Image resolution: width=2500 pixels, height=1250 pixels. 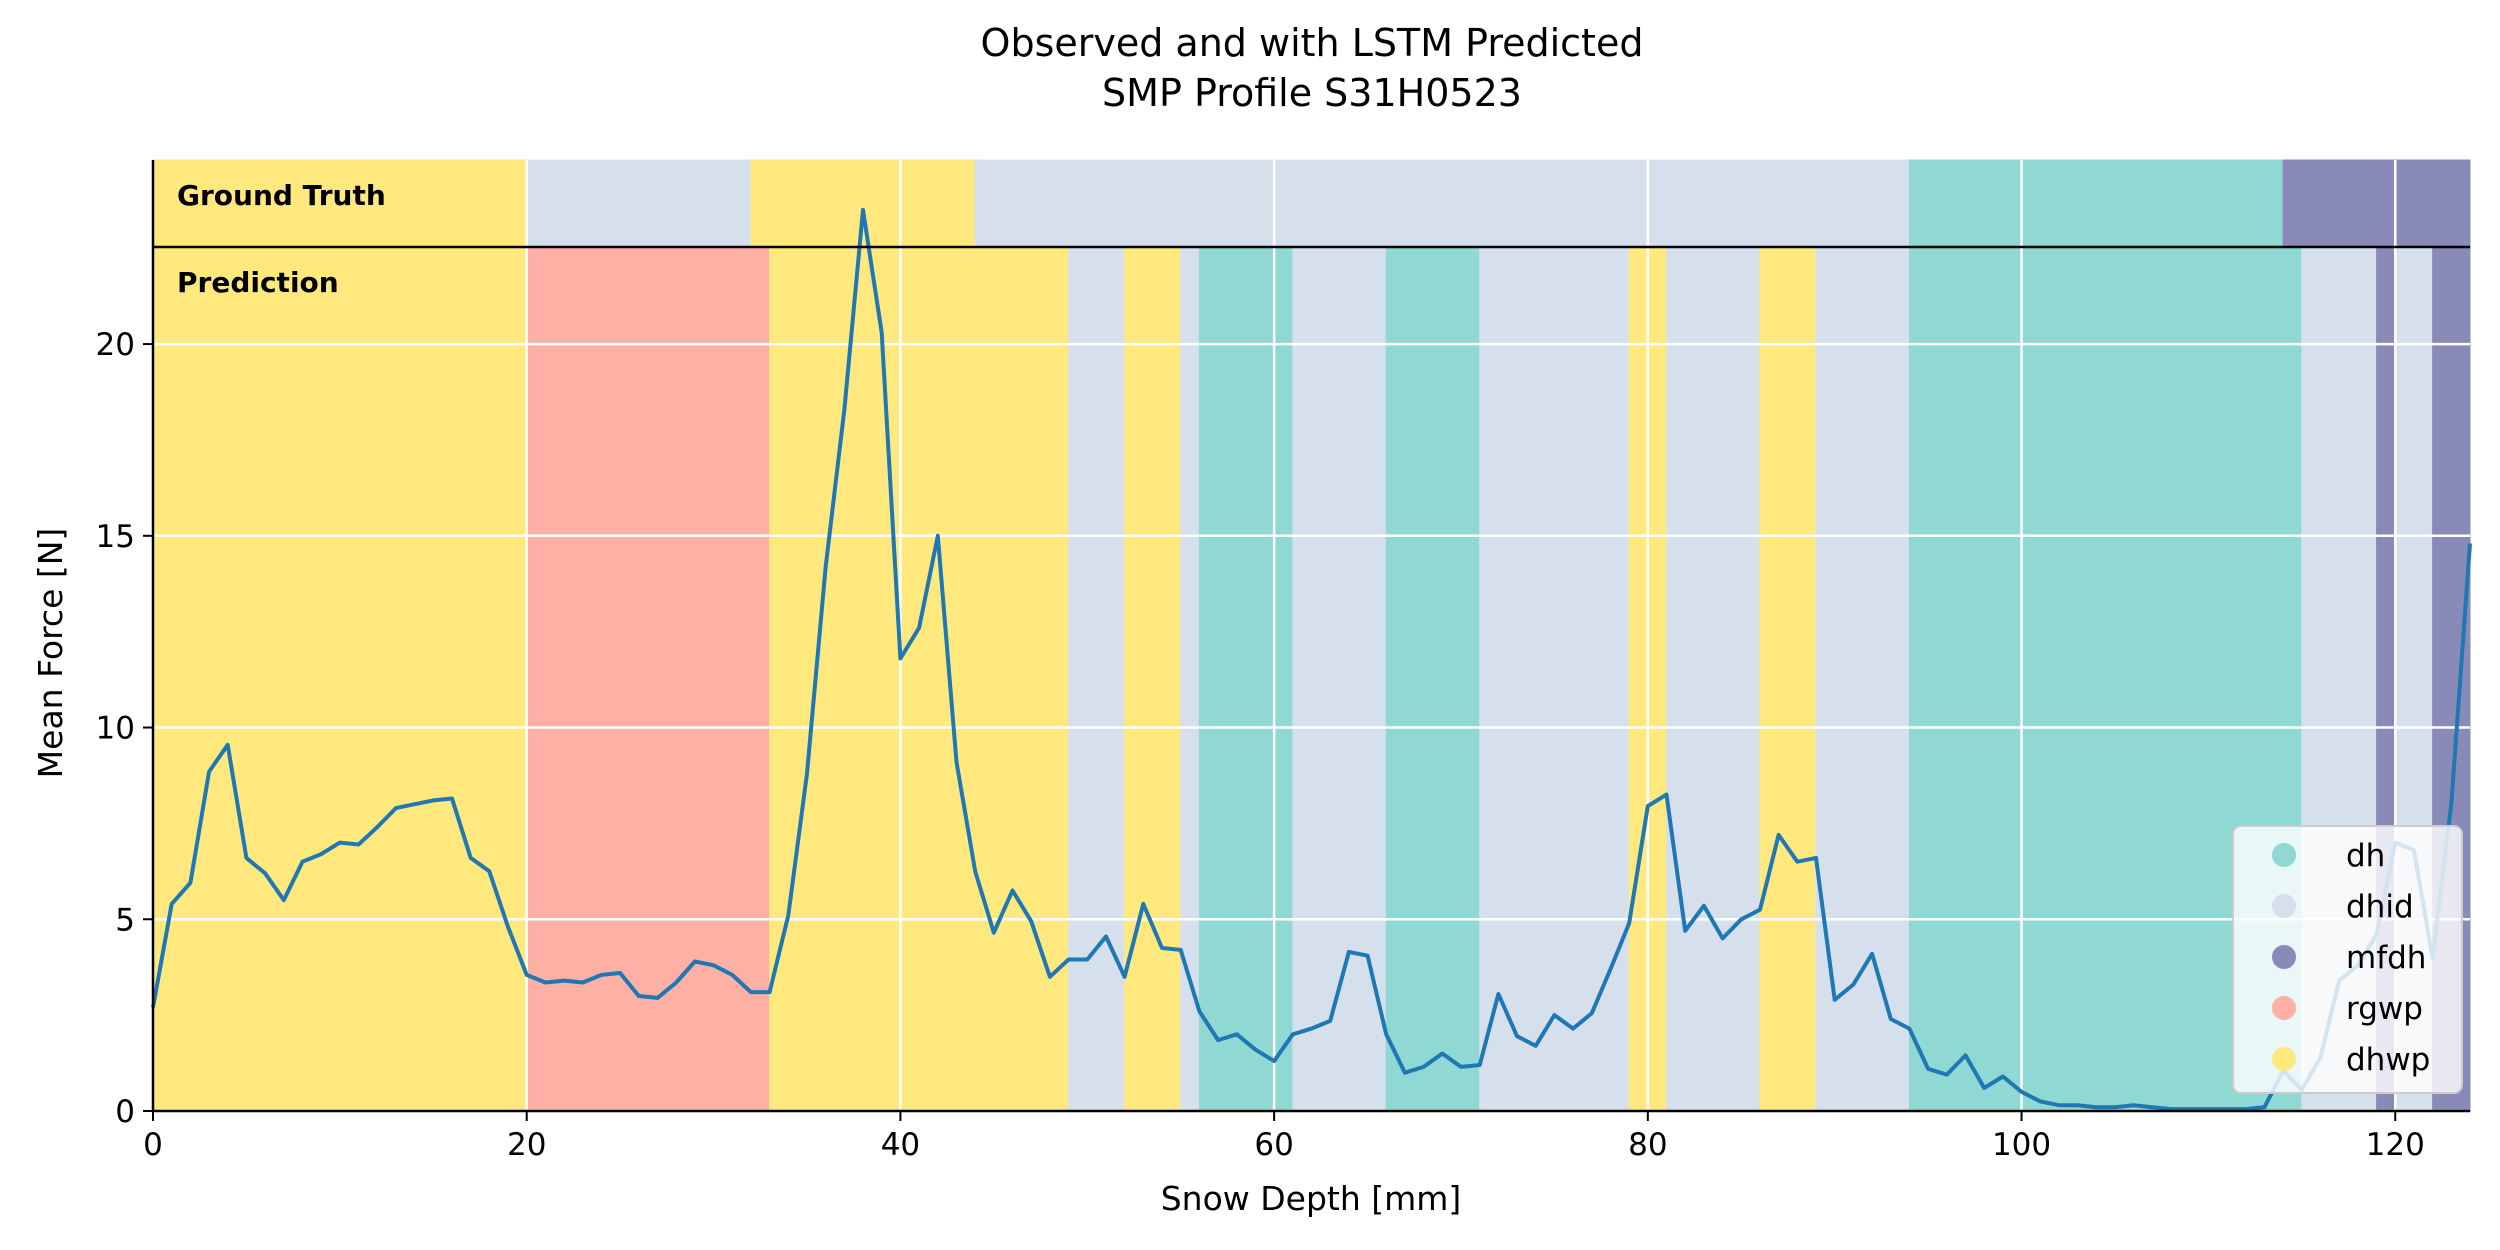 I want to click on x-tick-label: 100, so click(x=2021, y=1145).